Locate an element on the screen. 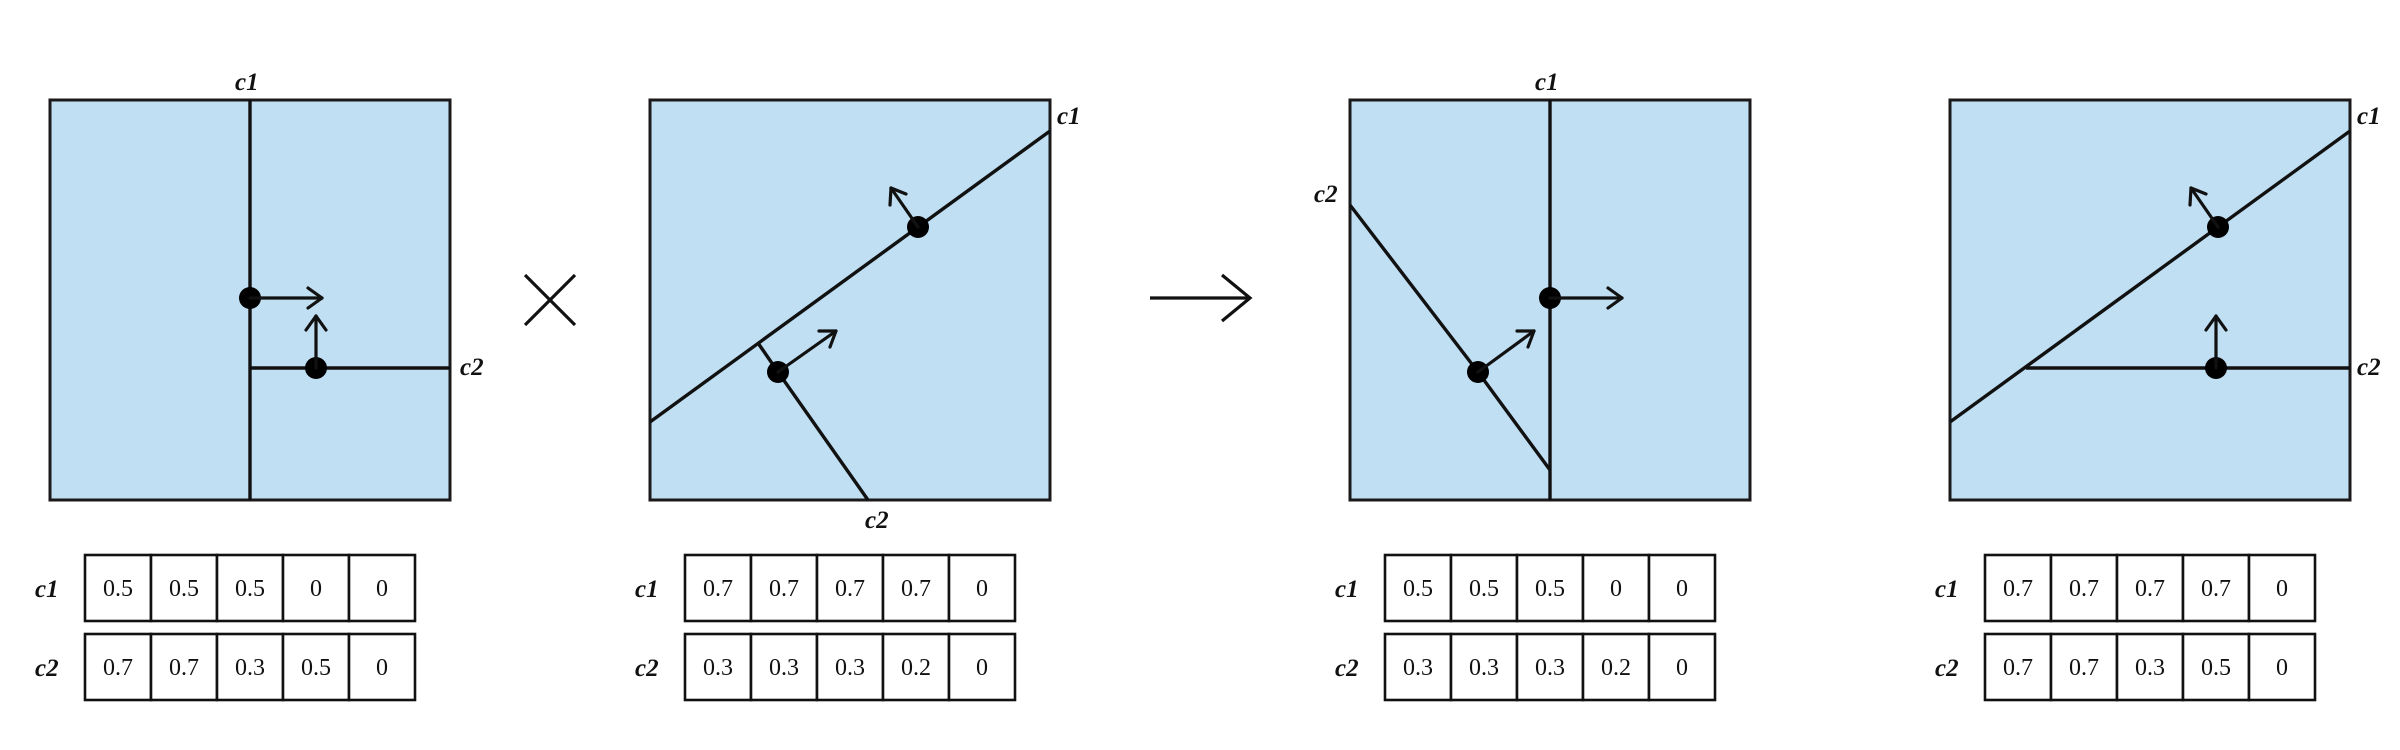 This screenshot has height=750, width=2400. panel-2-label-c2: c2 is located at coordinates (877, 520).